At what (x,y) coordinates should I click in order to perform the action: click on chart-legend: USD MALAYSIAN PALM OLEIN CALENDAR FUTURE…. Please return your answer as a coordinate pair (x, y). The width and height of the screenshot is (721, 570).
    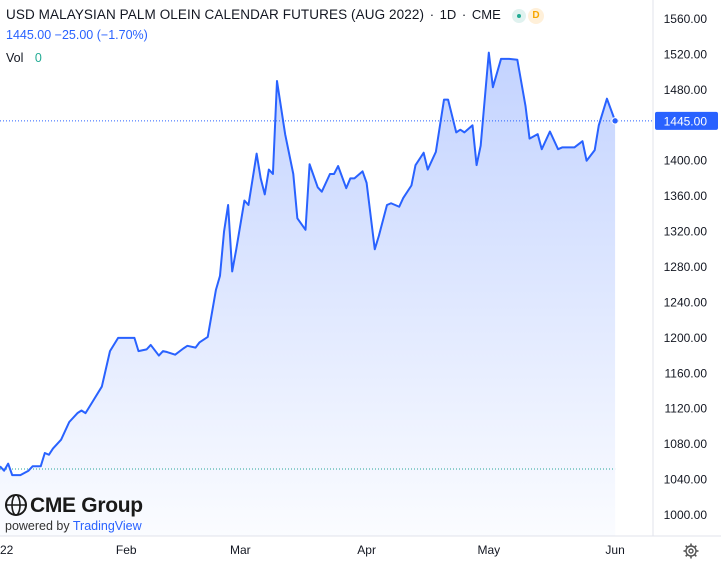
    Looking at the image, I should click on (275, 15).